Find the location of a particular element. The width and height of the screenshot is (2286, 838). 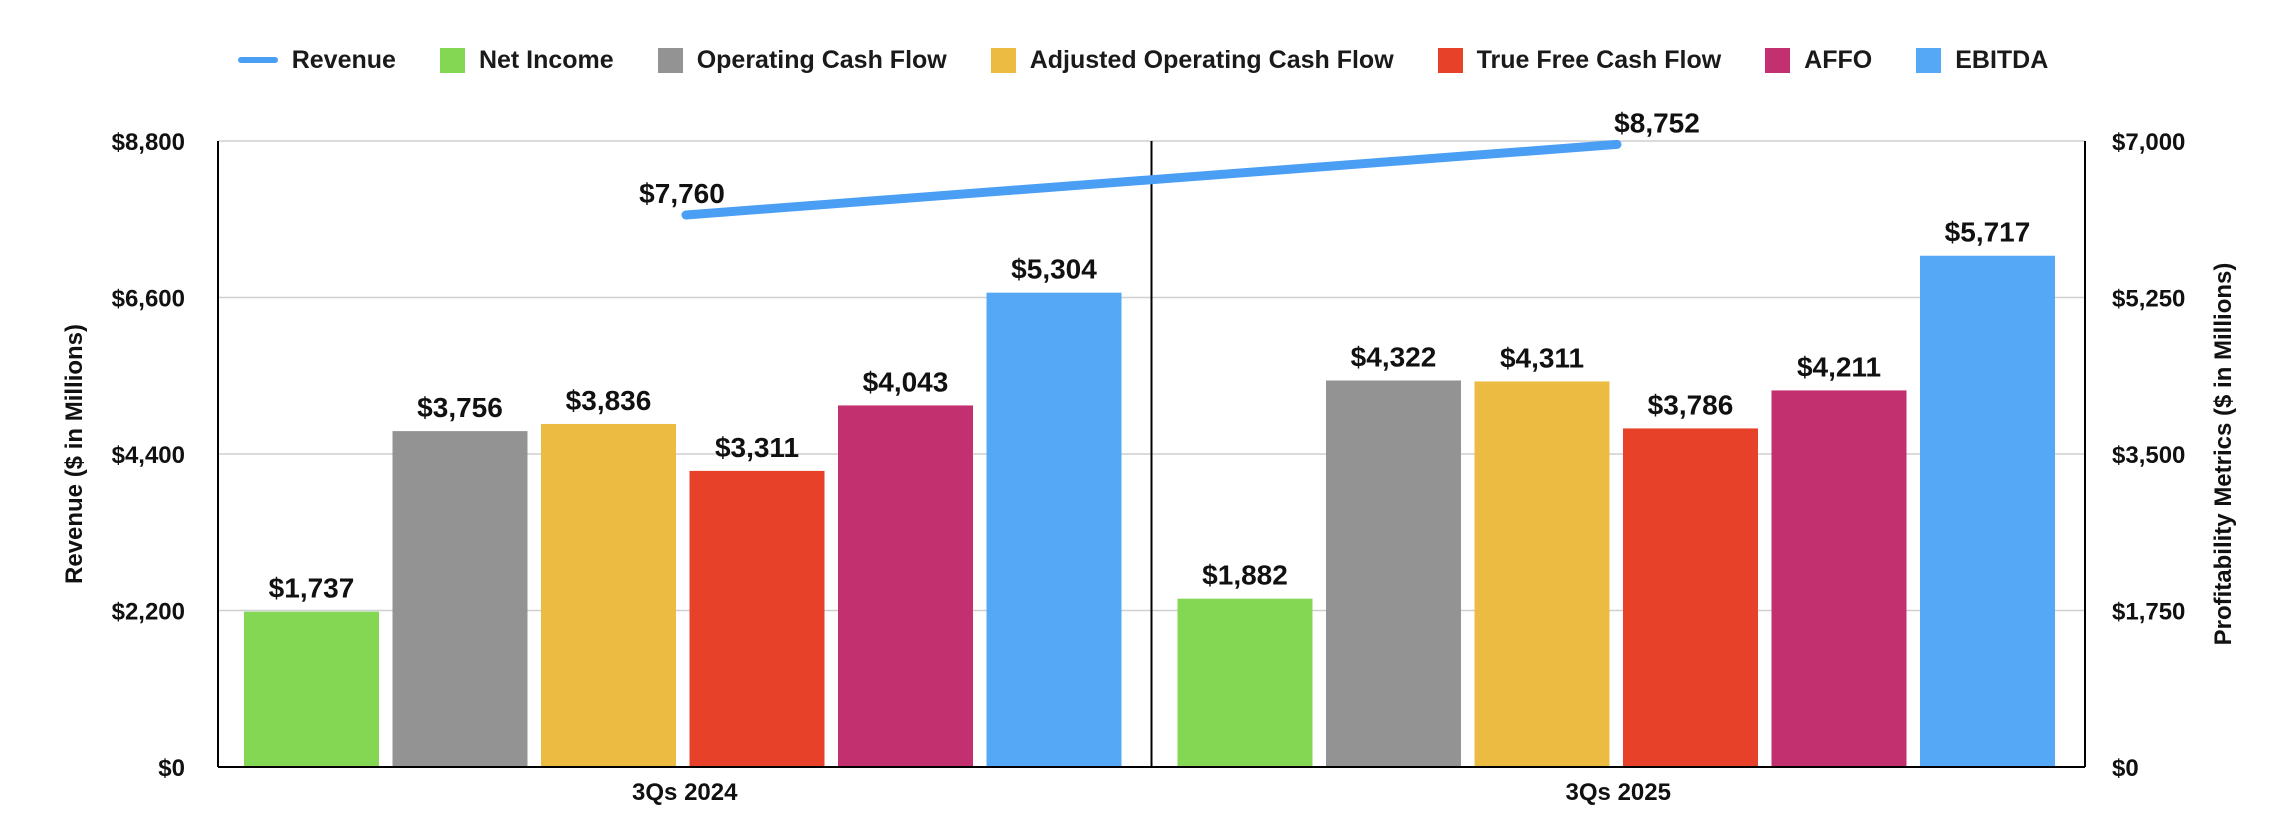

revenue-line-series is located at coordinates (1151, 179).